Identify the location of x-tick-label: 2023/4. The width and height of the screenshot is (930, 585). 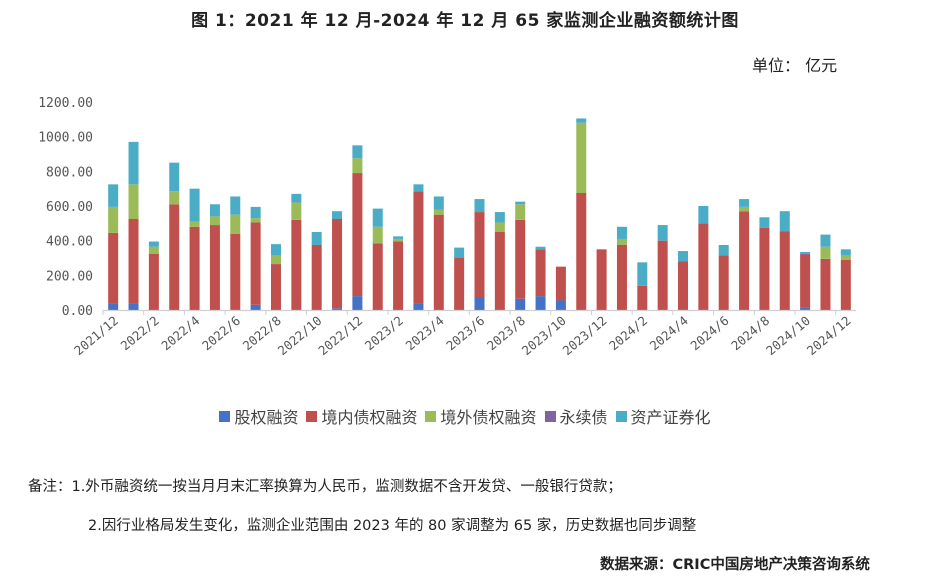
(424, 333).